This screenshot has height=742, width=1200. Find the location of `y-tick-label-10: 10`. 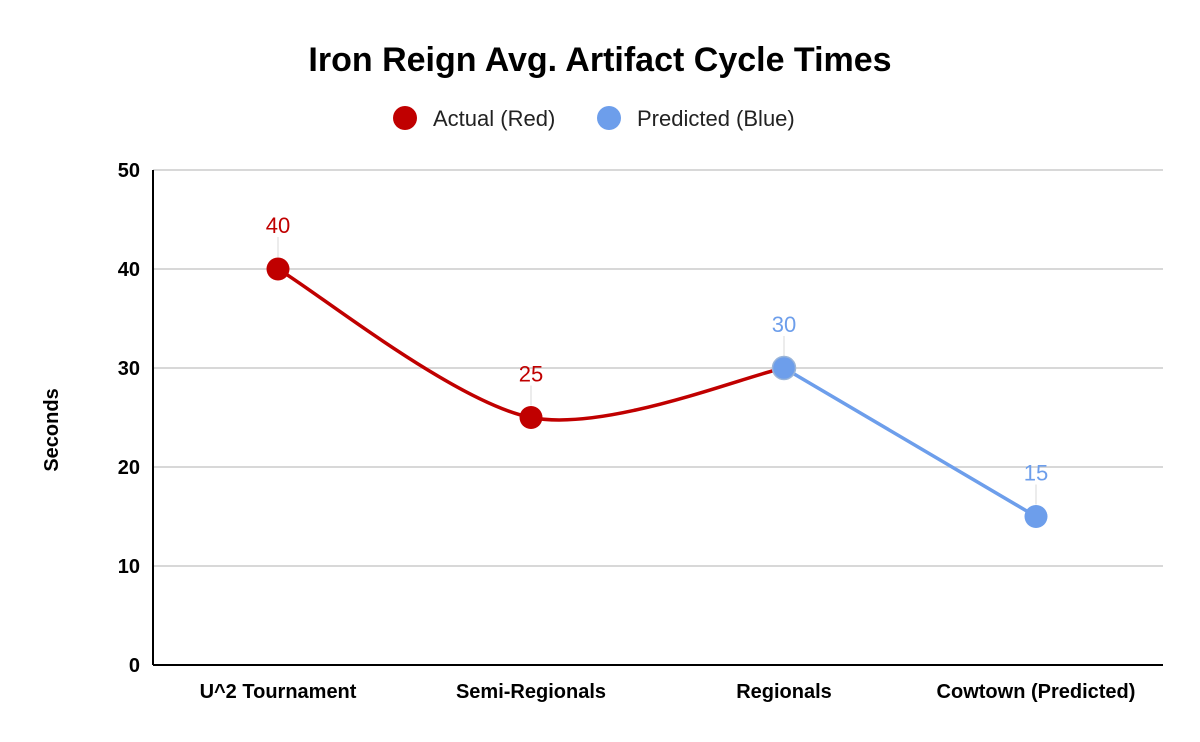

y-tick-label-10: 10 is located at coordinates (129, 567).